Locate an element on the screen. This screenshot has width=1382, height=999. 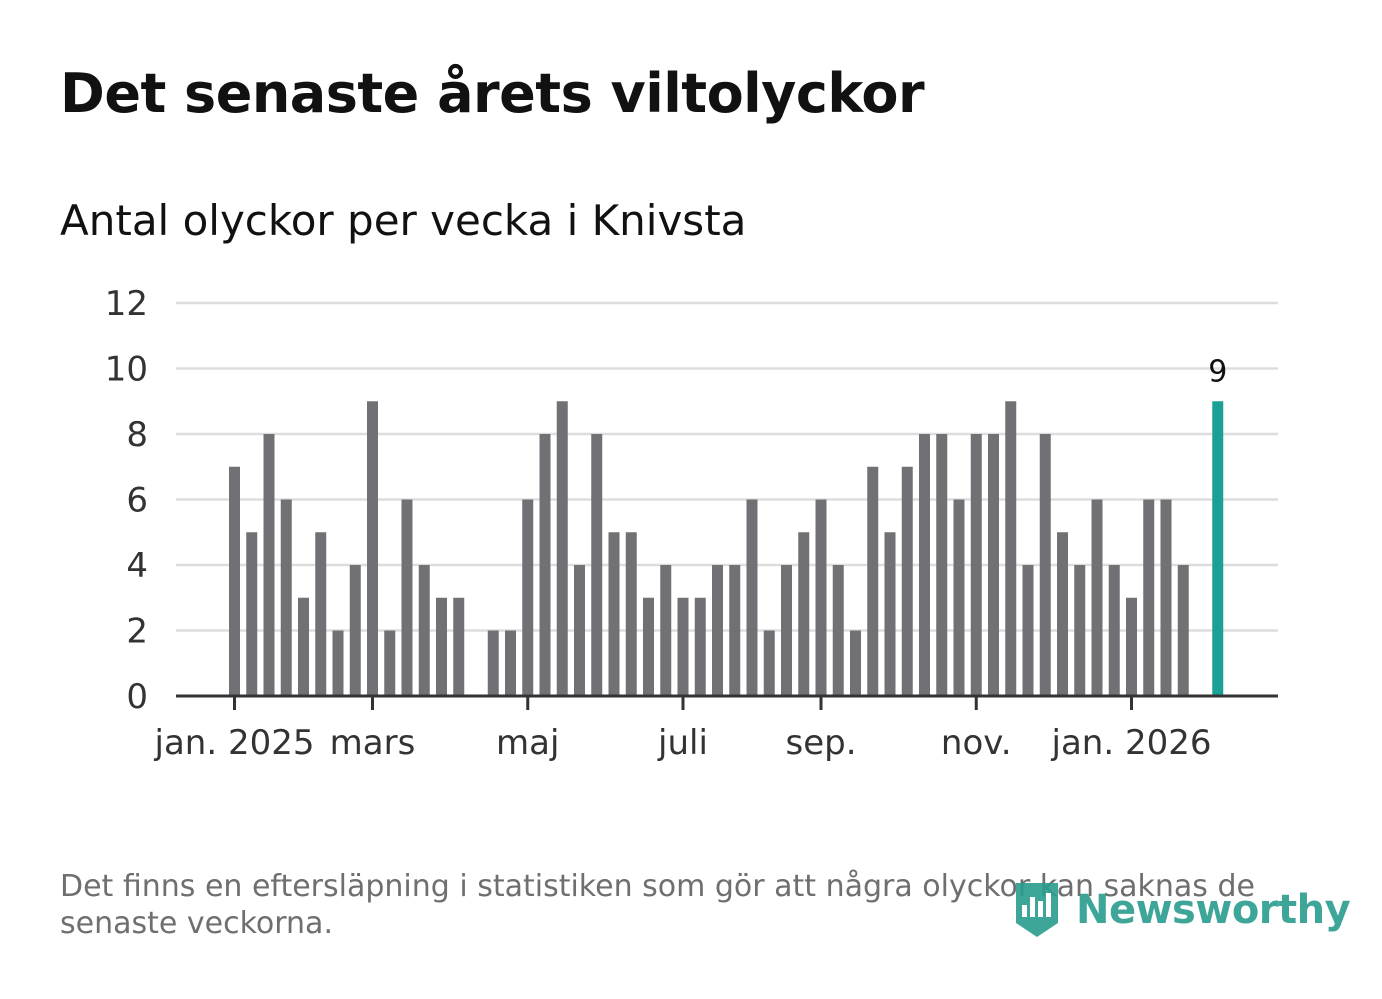
x-tick-label: sep. is located at coordinates (820, 743).